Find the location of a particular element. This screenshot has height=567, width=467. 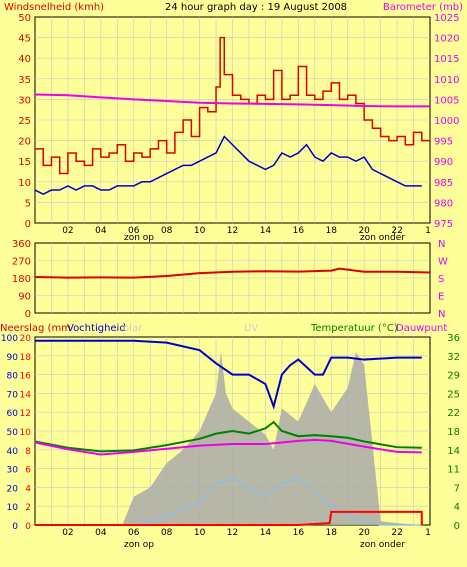

rain-y-tick-label: 16 is located at coordinates (26, 377).